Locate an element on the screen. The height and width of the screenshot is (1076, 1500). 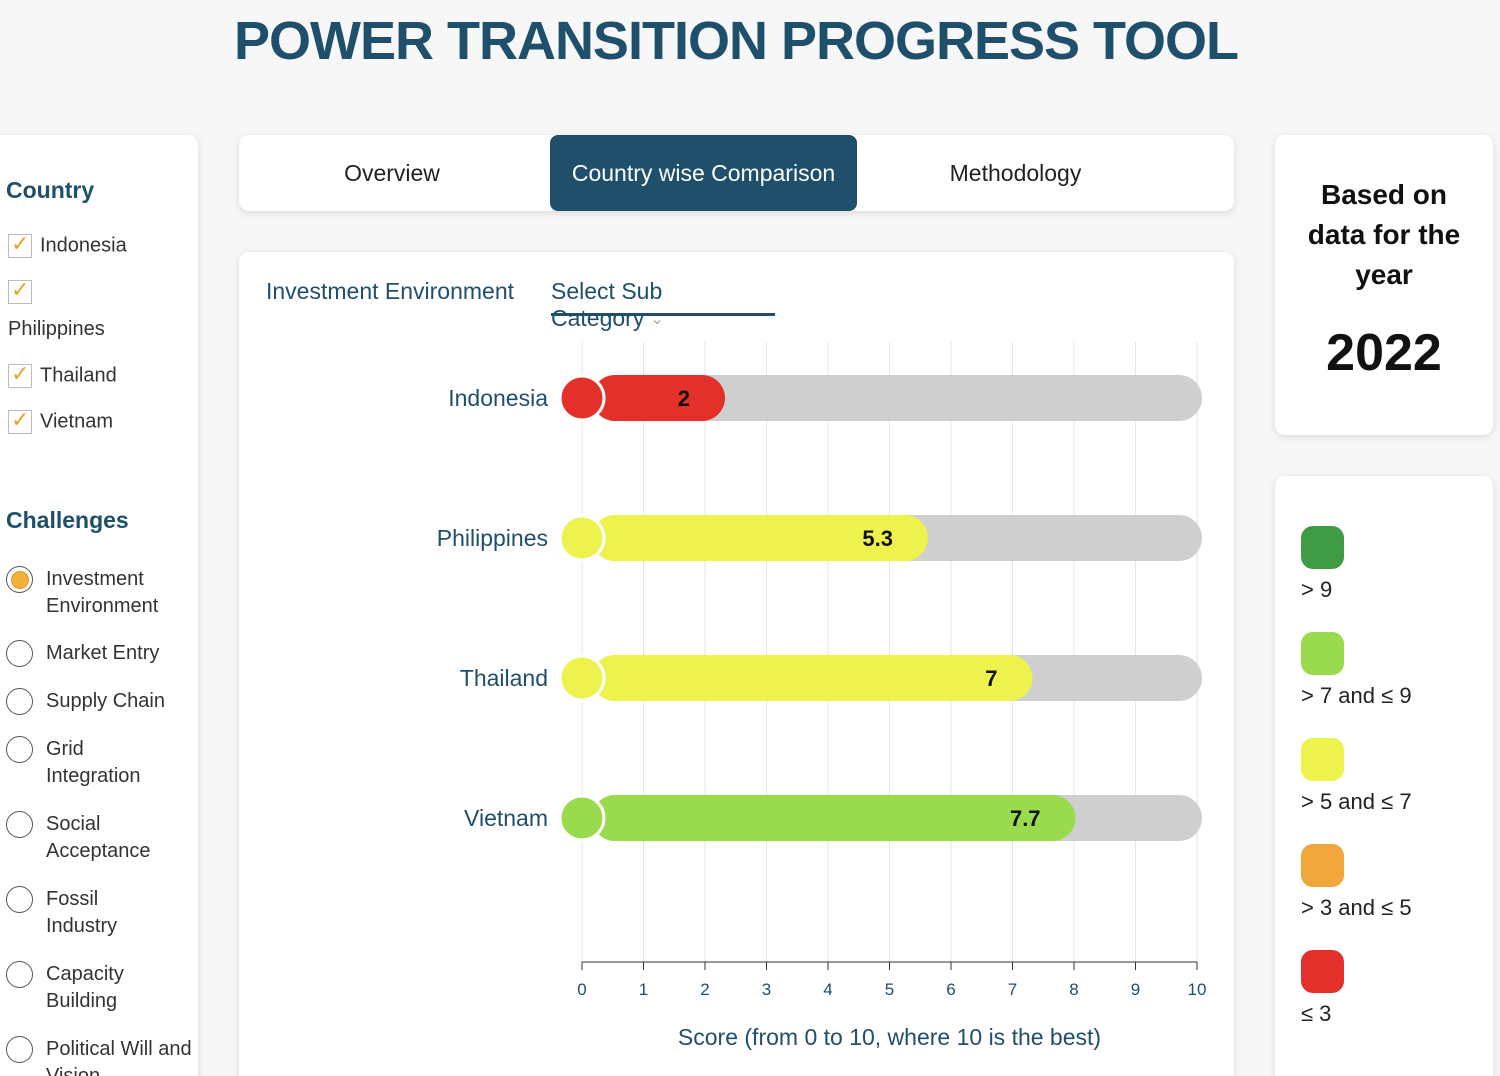
country-label: Vietnam is located at coordinates (77, 421).